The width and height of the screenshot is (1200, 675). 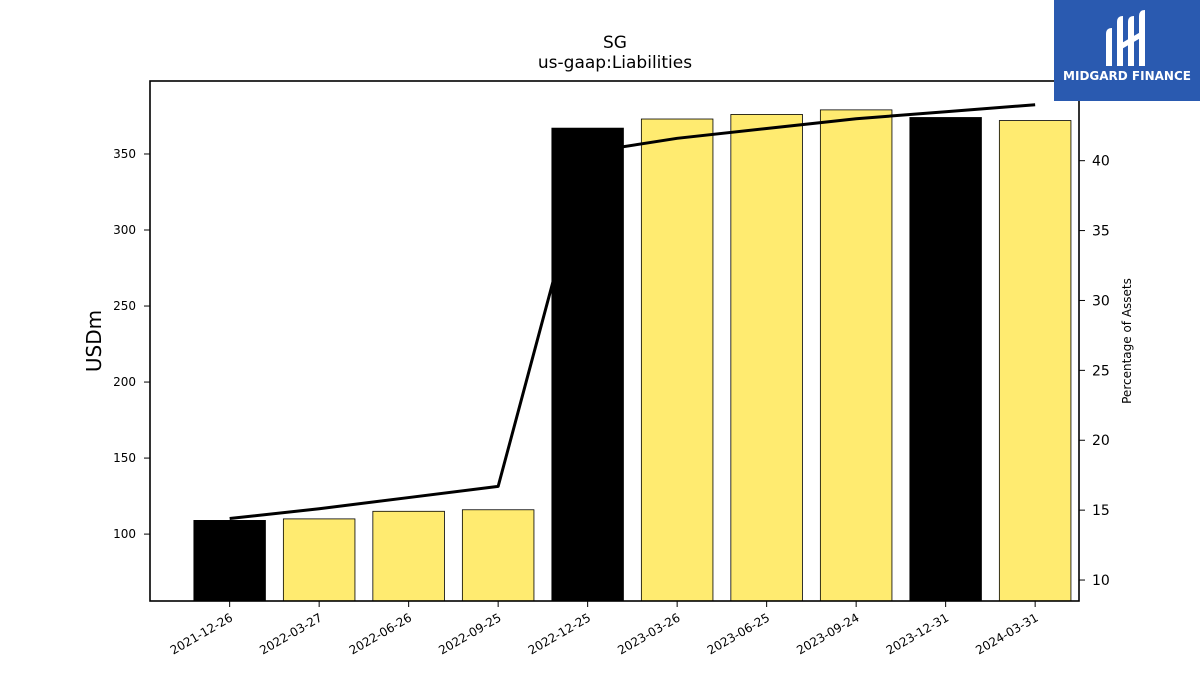 I want to click on x-tick-label: 2023-12-31, so click(x=917, y=633).